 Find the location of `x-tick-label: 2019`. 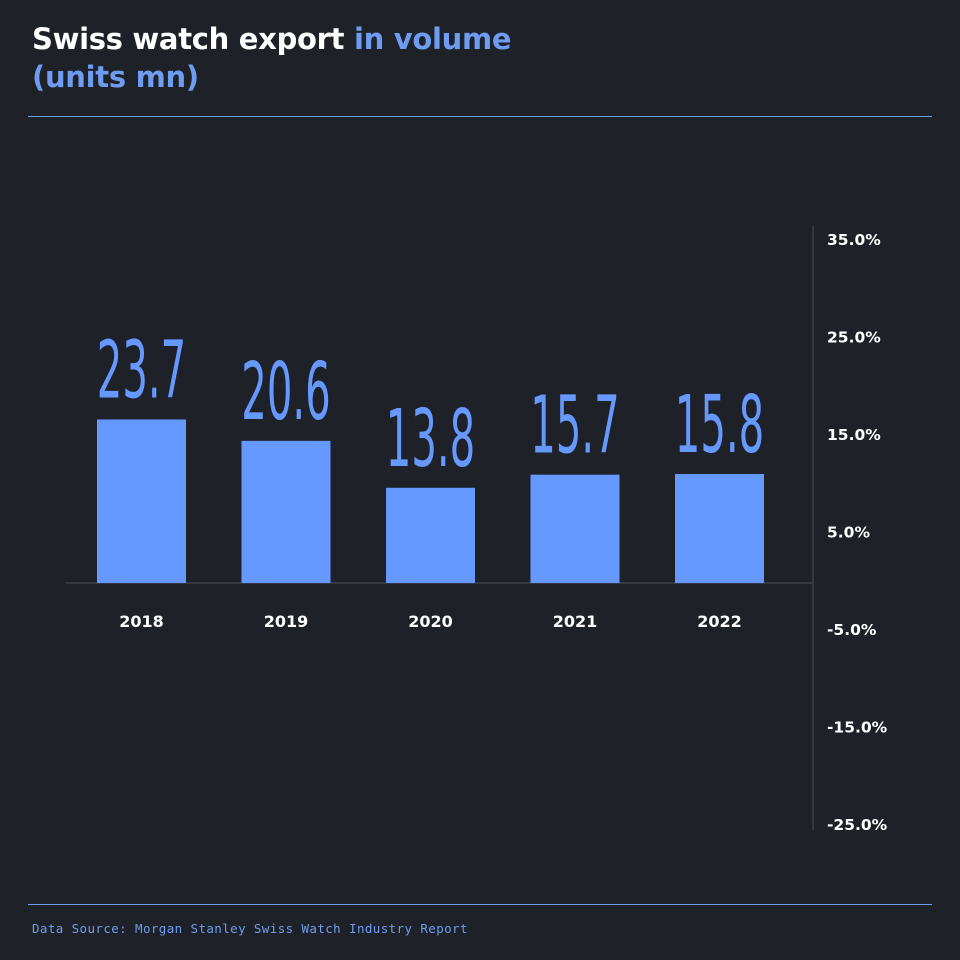

x-tick-label: 2019 is located at coordinates (286, 621).